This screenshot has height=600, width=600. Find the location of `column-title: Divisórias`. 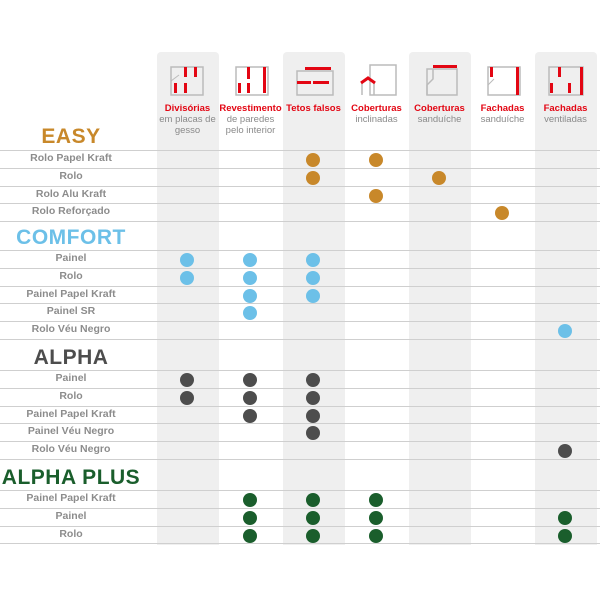

column-title: Divisórias is located at coordinates (187, 108).